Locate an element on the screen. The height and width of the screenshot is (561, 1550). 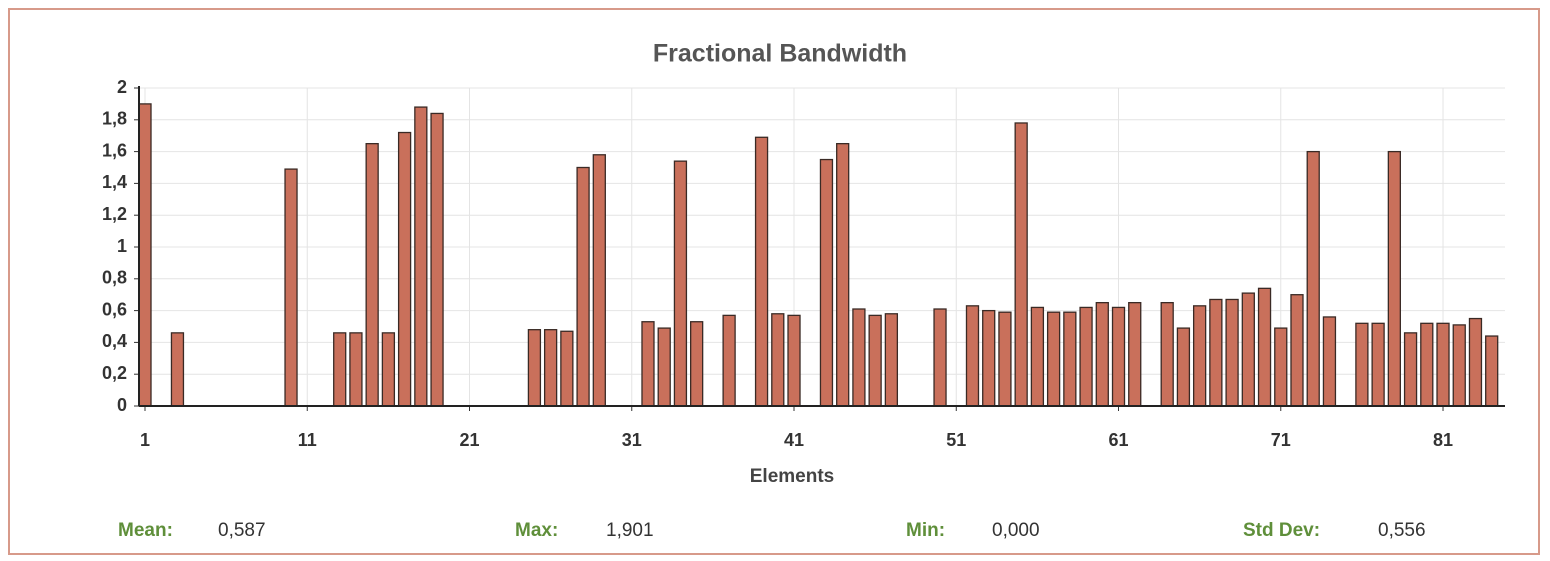
x-tick-label: 1 is located at coordinates (145, 440).